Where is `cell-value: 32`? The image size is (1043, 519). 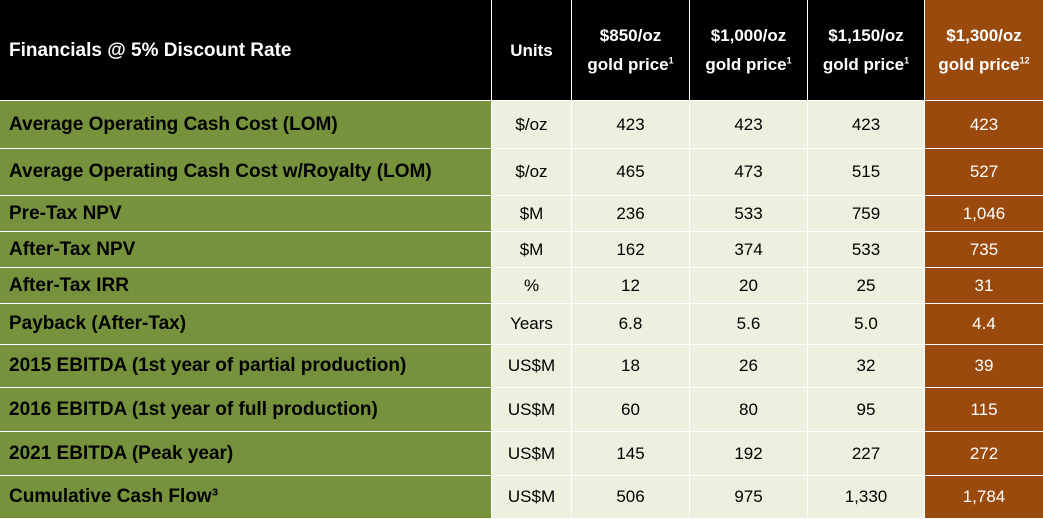 cell-value: 32 is located at coordinates (866, 366).